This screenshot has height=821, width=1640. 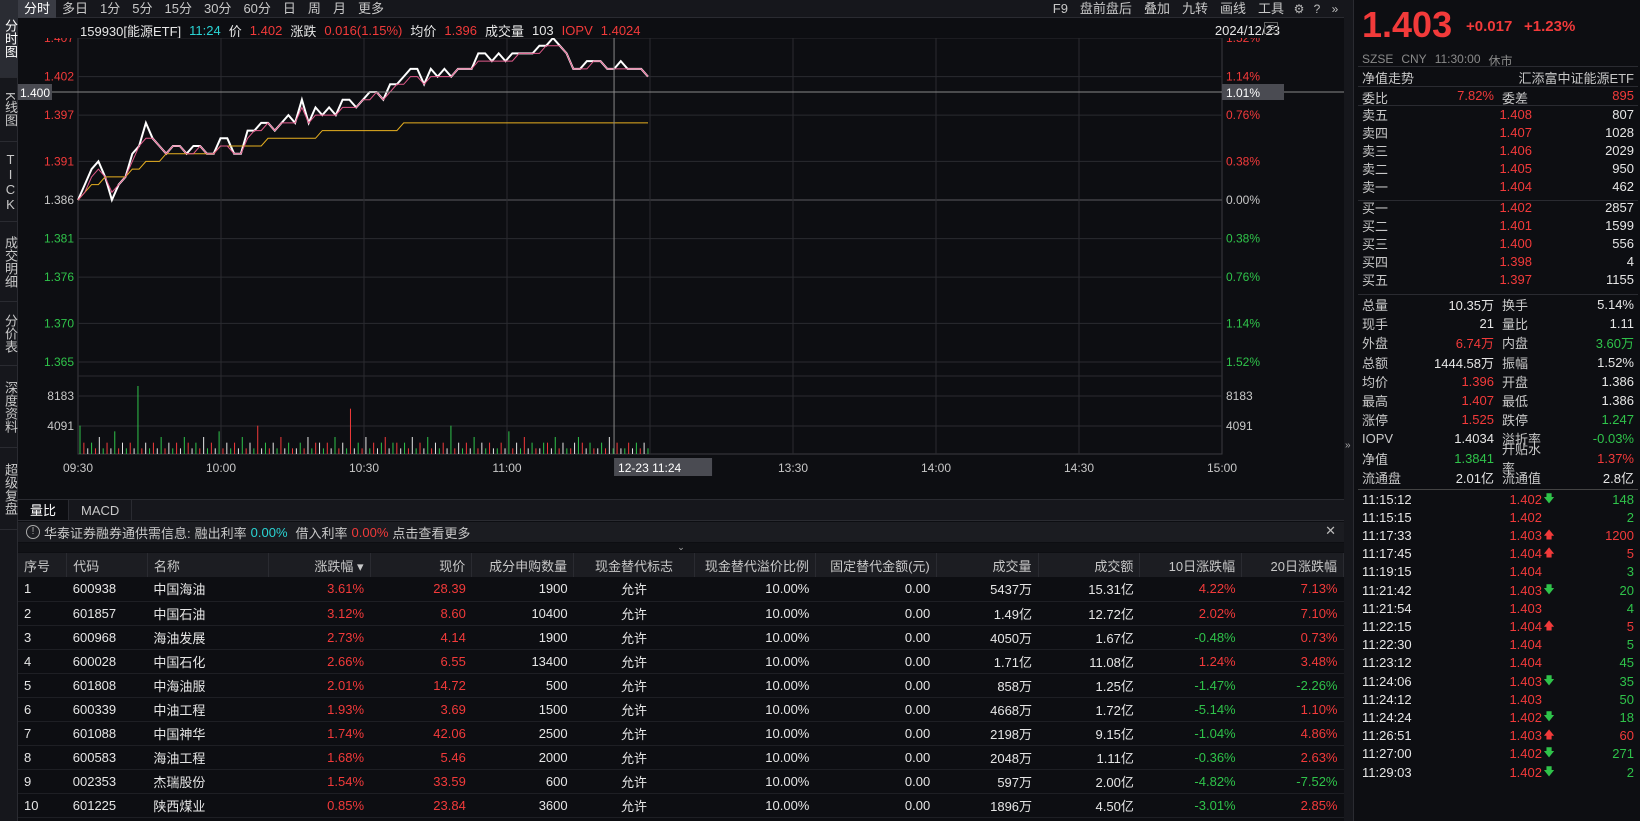 I want to click on settings-gear-icon: ⚙, so click(x=1299, y=8).